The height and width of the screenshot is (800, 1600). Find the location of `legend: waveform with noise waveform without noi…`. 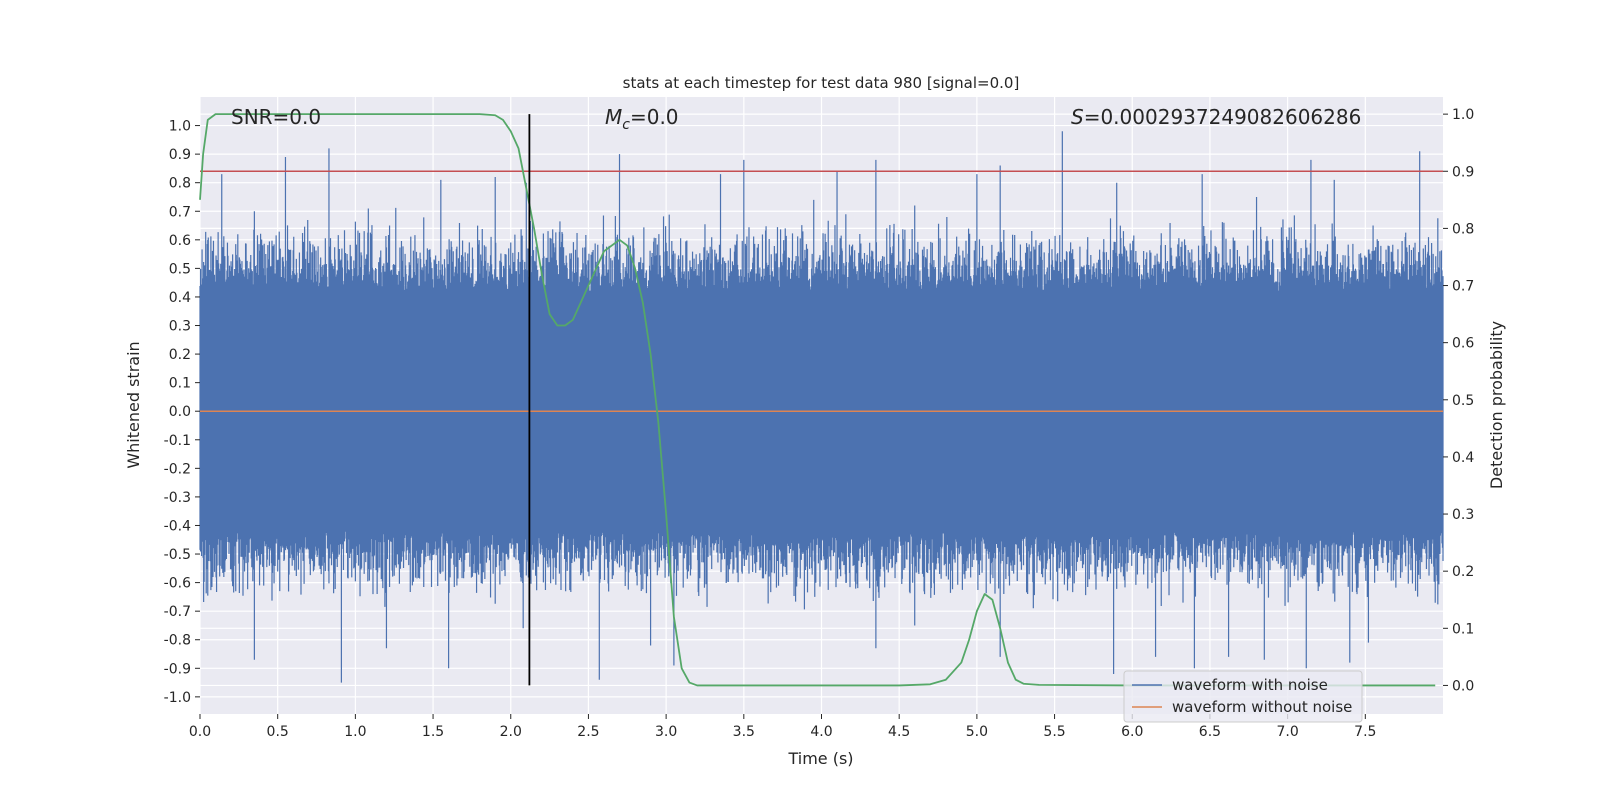

legend: waveform with noise waveform without noi… is located at coordinates (1243, 696).